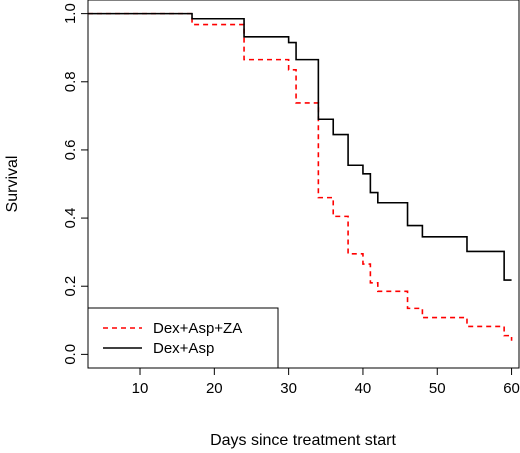  I want to click on legend-label-dex-asp: Dex+Asp, so click(183, 348).